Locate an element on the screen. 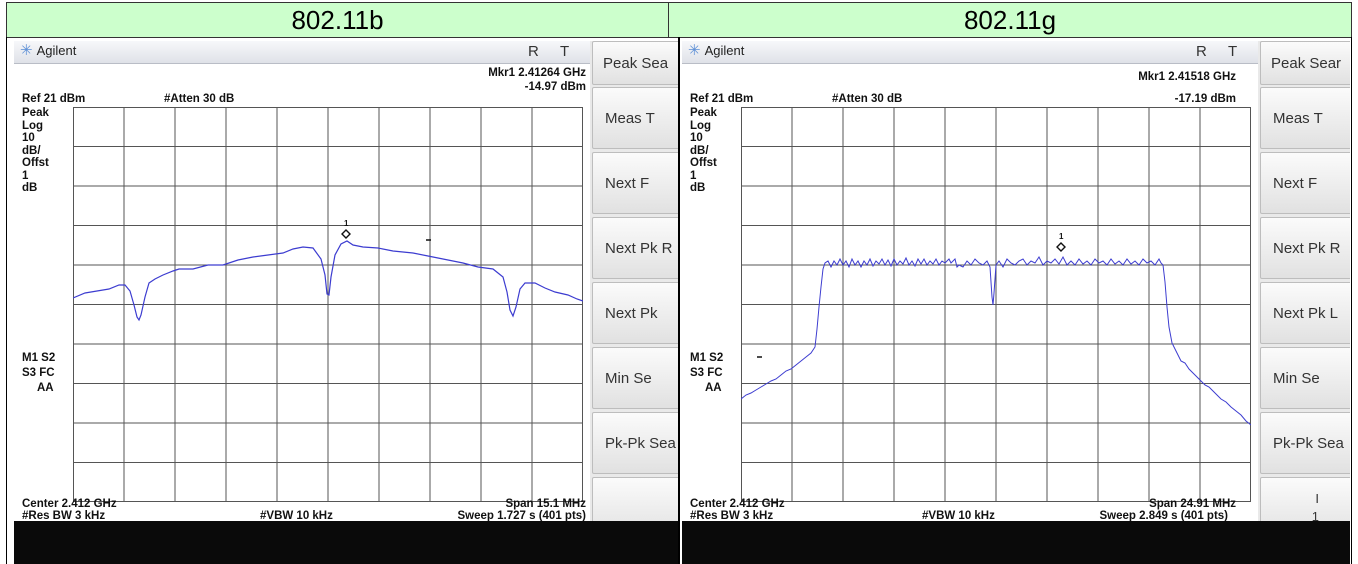  sweep-time: Sweep 1.727 s (401 pts) is located at coordinates (521, 516).